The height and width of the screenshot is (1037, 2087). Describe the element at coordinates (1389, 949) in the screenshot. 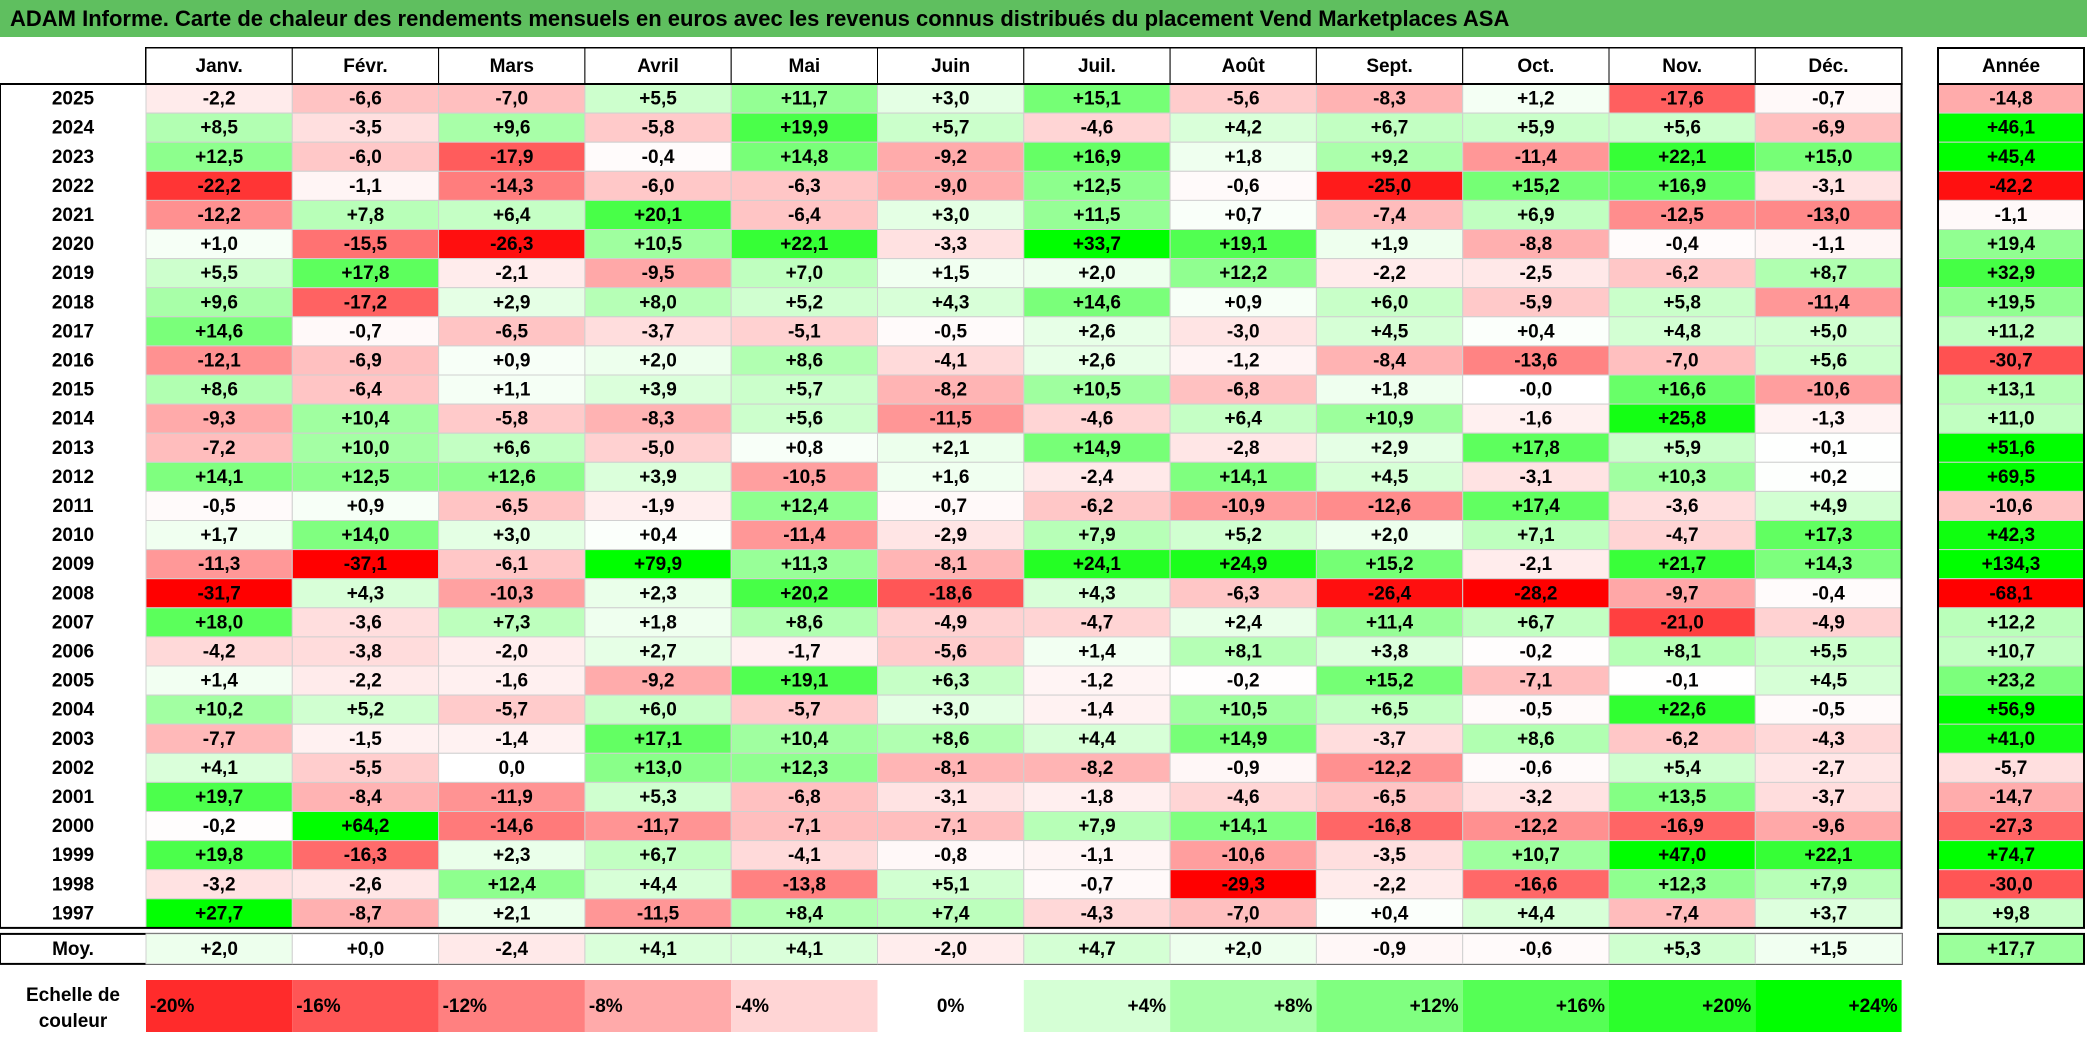

I see `average-cell-value: -0,9` at that location.